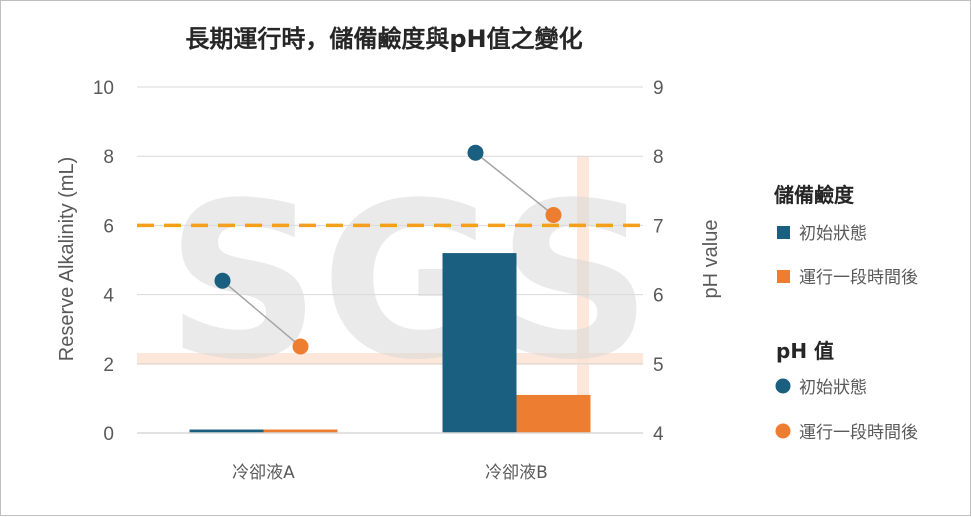 The image size is (971, 517). What do you see at coordinates (833, 234) in the screenshot?
I see `legend-bar-initial-label: 初始狀態` at bounding box center [833, 234].